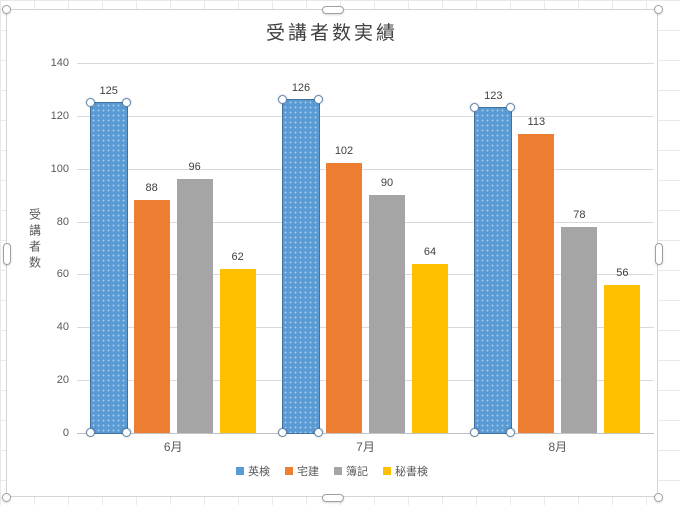 The width and height of the screenshot is (680, 505). What do you see at coordinates (237, 257) in the screenshot?
I see `data-label-series4-cat1: 62` at bounding box center [237, 257].